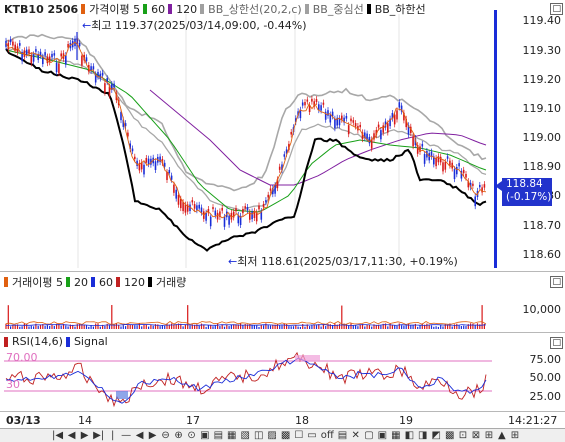  I want to click on current-price-marker-line, so click(495, 139).